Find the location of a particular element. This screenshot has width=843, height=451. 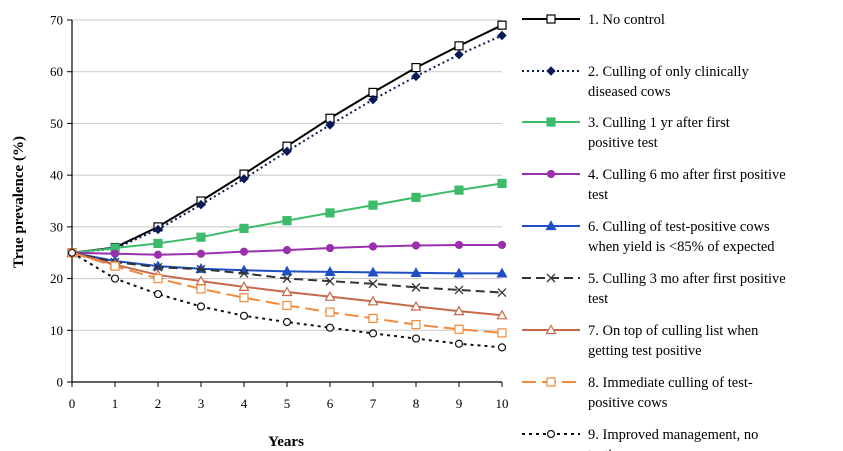

legend-label: 5. Culling 3 mo after first positive is located at coordinates (687, 279).